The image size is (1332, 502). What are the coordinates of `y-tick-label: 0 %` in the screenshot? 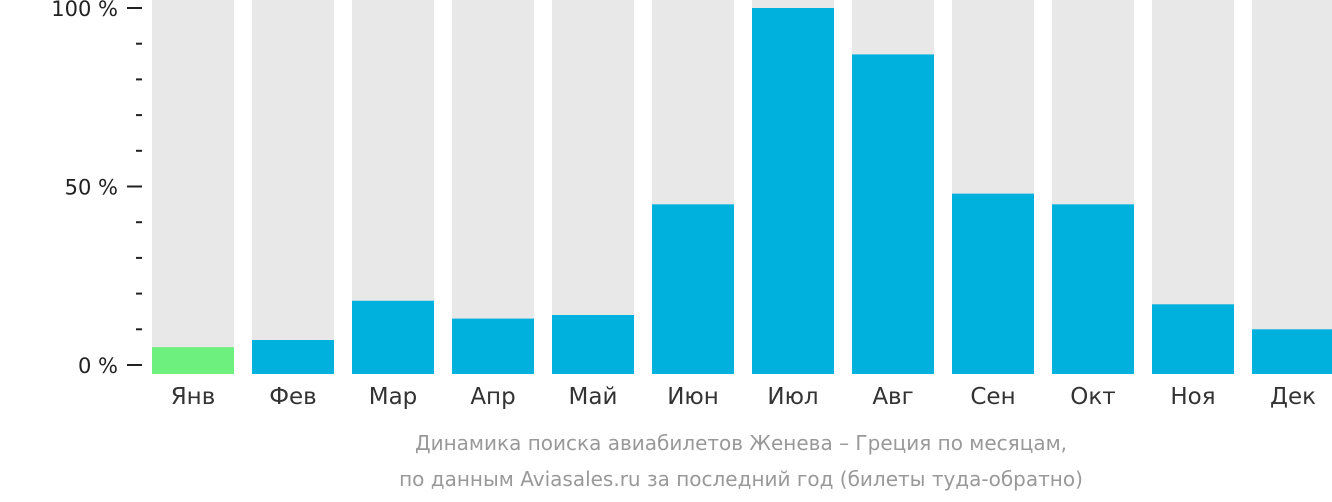 It's located at (98, 366).